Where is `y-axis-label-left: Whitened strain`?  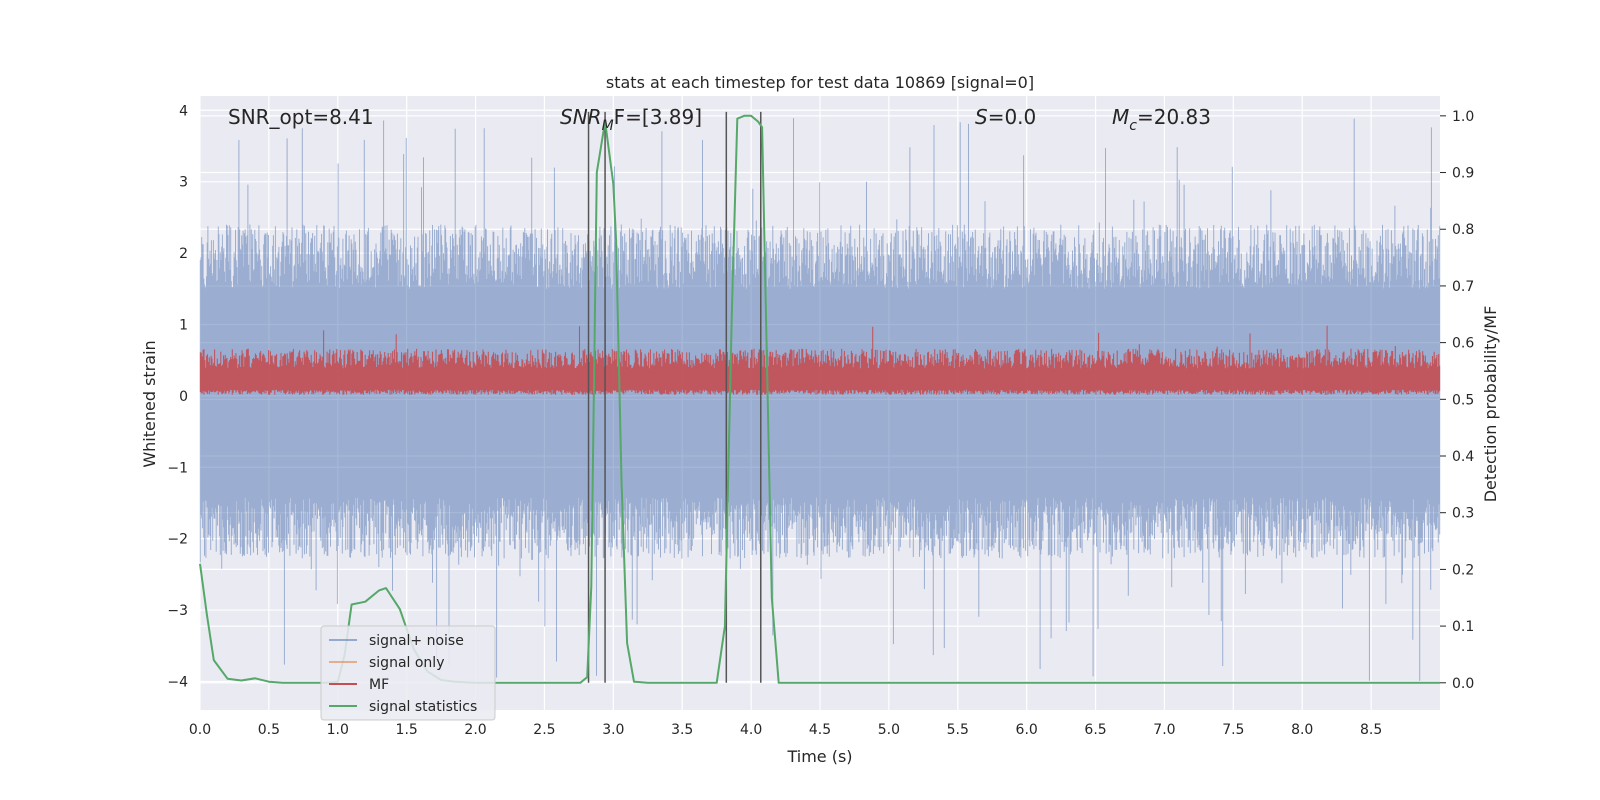 y-axis-label-left: Whitened strain is located at coordinates (149, 403).